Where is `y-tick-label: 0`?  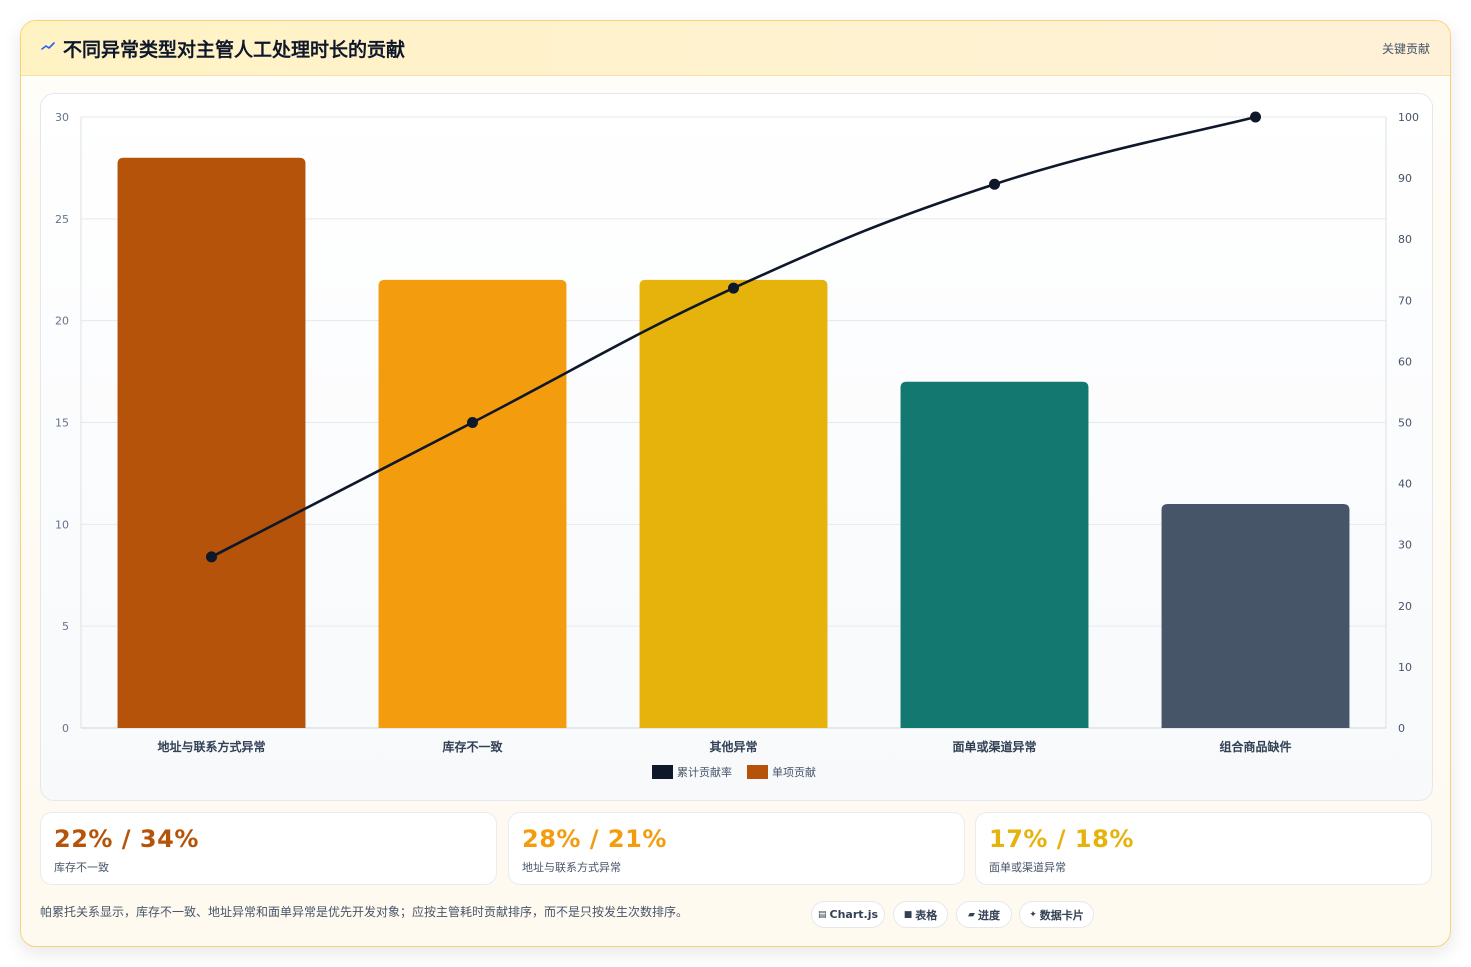 y-tick-label: 0 is located at coordinates (65, 728).